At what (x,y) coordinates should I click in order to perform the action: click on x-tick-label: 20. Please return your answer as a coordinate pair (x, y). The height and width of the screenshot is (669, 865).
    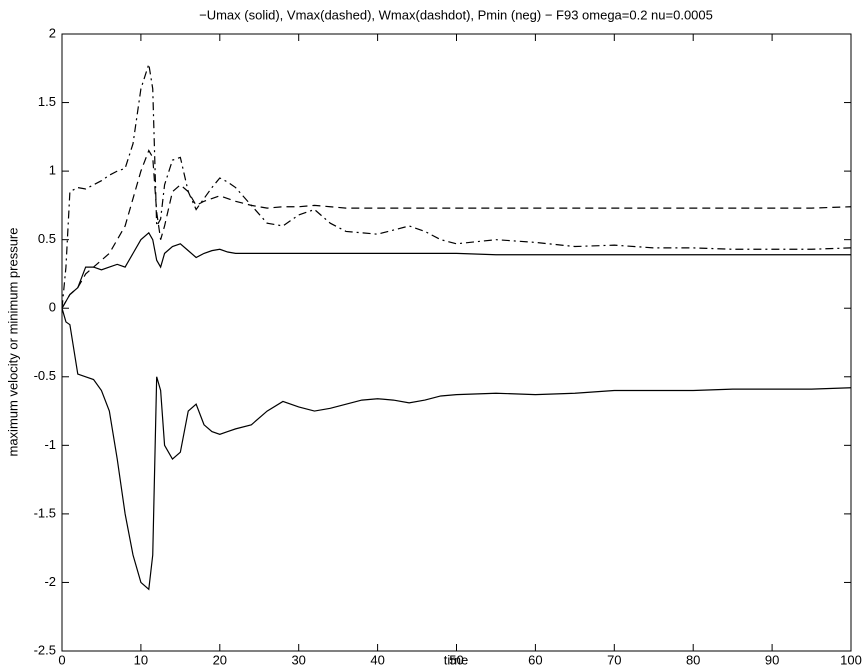
    Looking at the image, I should click on (220, 659).